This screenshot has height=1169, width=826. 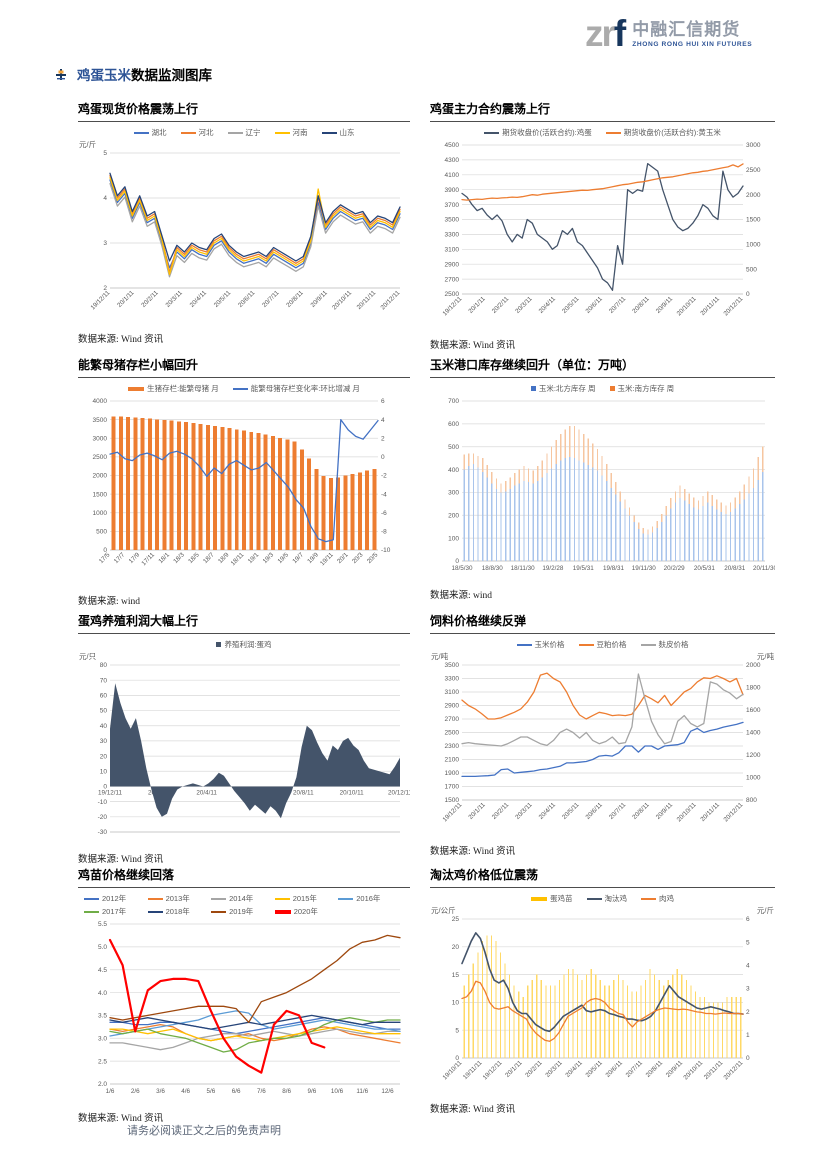 What do you see at coordinates (753, 245) in the screenshot?
I see `svg-text: 1000` at bounding box center [753, 245].